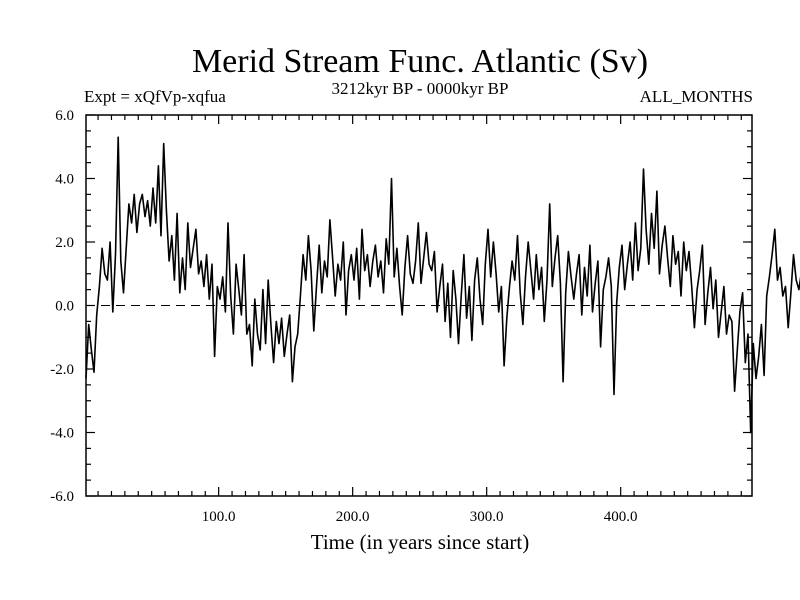  Describe the element at coordinates (353, 517) in the screenshot. I see `x-tick-label: 200.0` at that location.